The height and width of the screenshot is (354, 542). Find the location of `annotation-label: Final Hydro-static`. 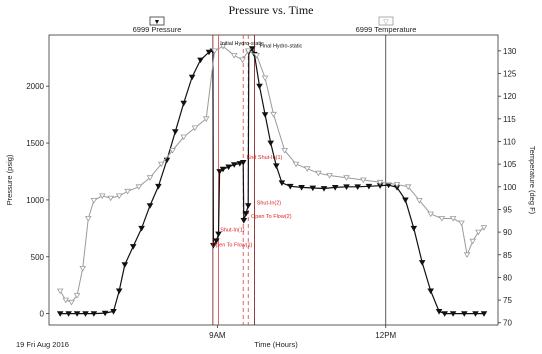

annotation-label: Final Hydro-static is located at coordinates (281, 47).